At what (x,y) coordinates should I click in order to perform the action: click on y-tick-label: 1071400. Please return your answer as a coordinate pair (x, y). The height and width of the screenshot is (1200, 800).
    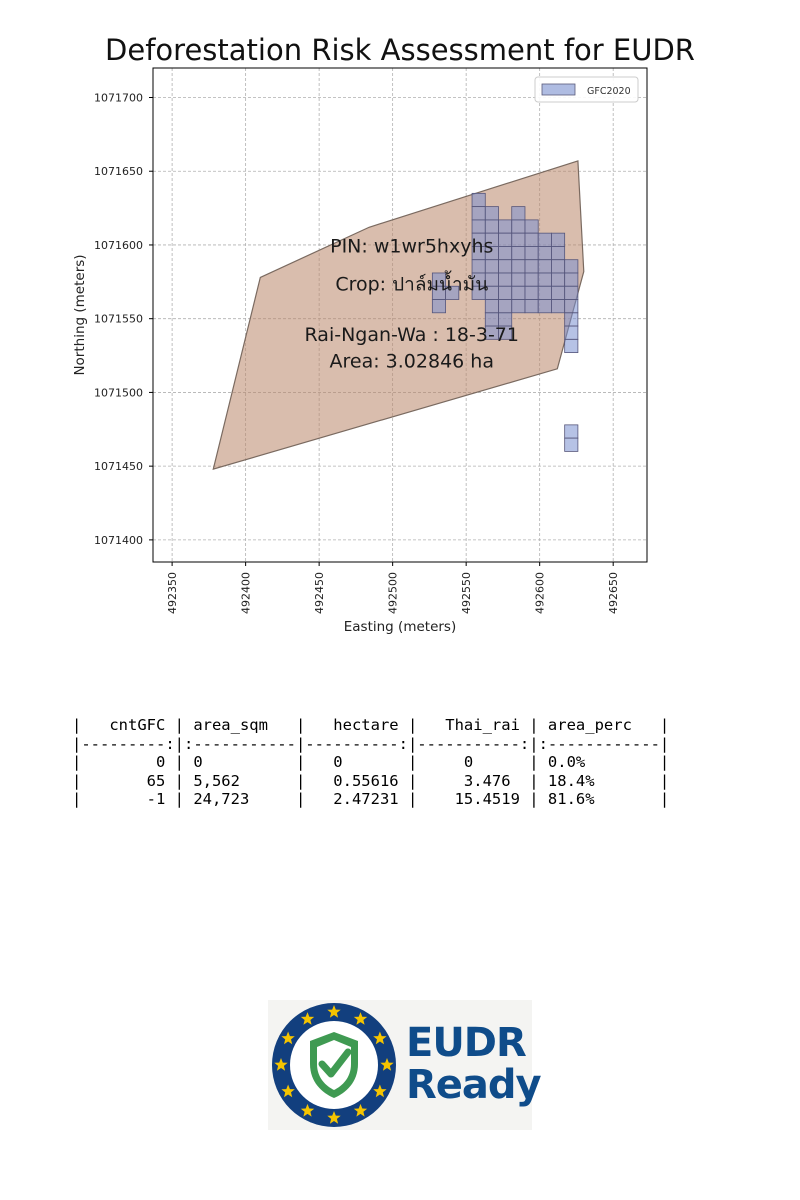
    Looking at the image, I should click on (118, 540).